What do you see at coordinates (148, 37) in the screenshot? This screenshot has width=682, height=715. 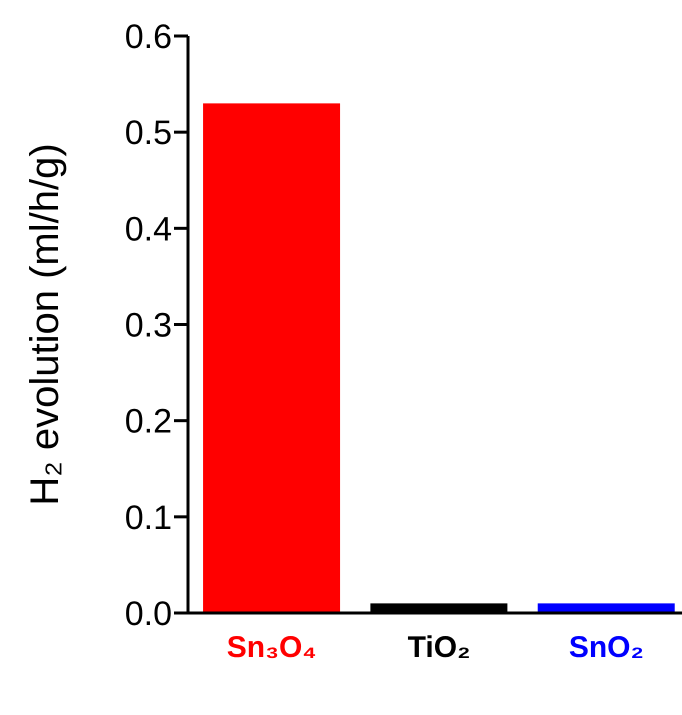 I see `y-tick-label: 0.6` at bounding box center [148, 37].